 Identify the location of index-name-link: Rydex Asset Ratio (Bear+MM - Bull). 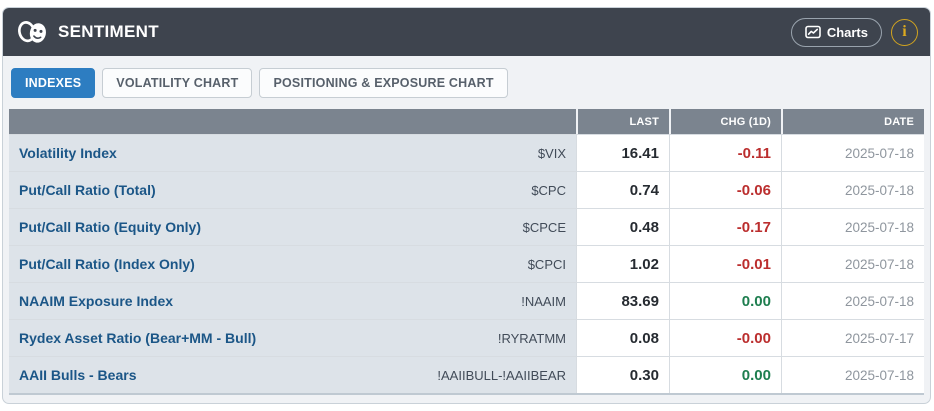
(138, 338).